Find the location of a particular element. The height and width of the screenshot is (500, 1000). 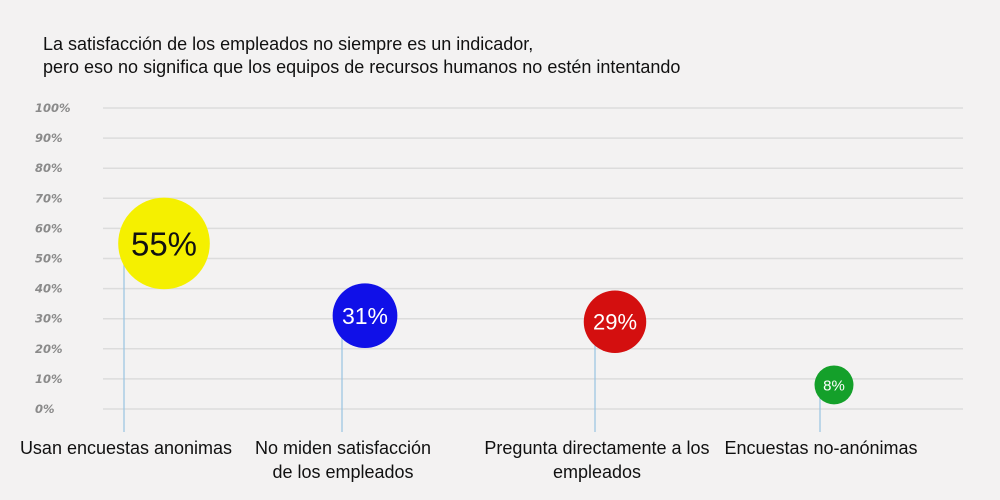

category-label-3: Encuestas no-anónimas is located at coordinates (821, 448).